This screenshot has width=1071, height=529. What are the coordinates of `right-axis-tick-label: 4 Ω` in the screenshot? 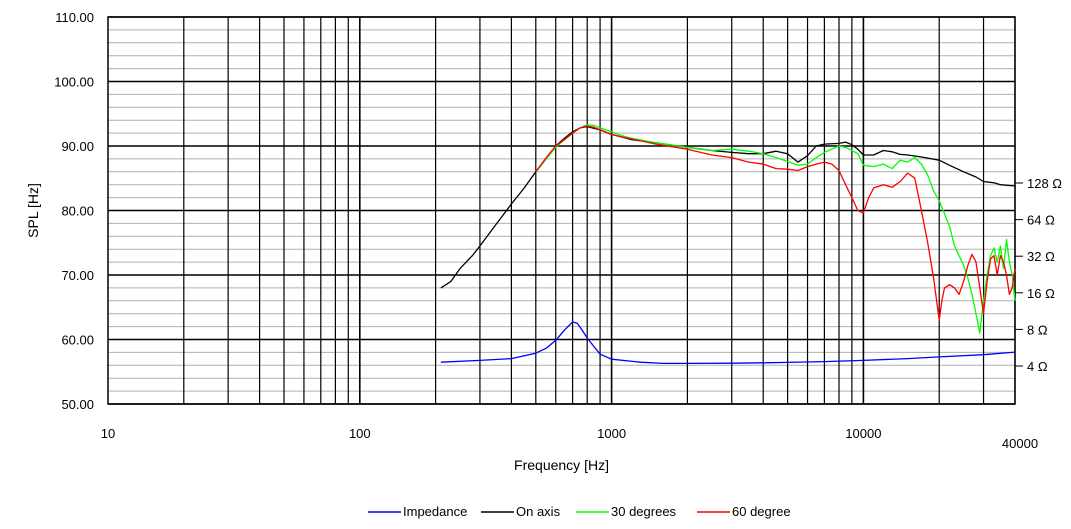 It's located at (1037, 366).